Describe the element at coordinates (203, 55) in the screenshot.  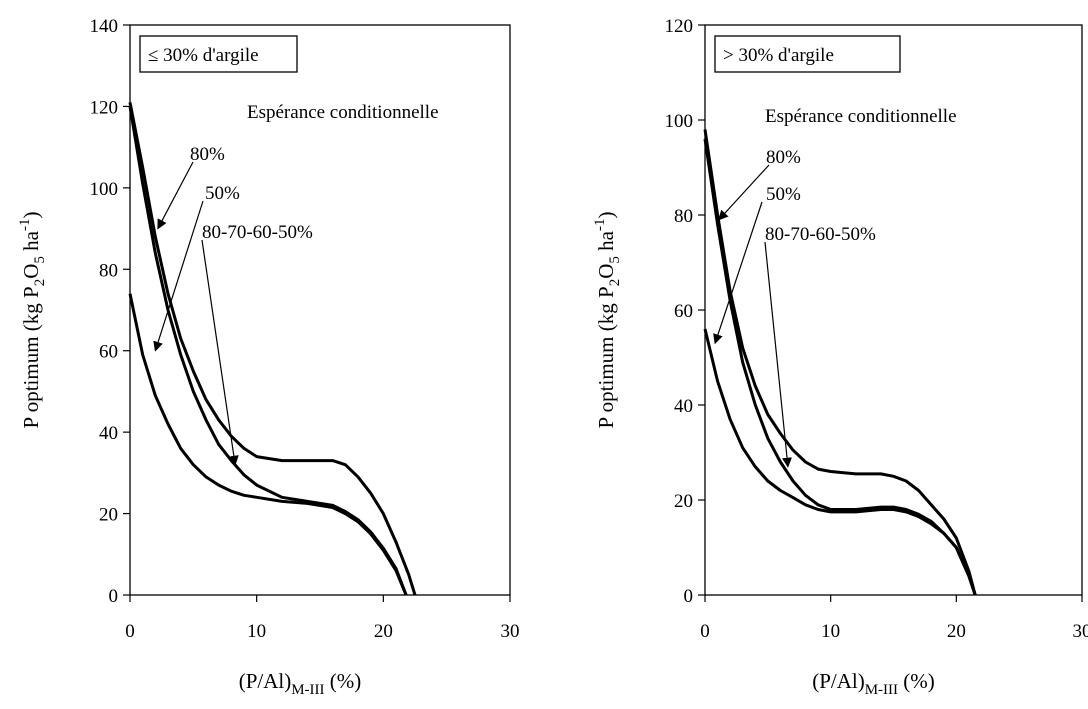
I see `panel-label: ≤ 30% d'argile` at that location.